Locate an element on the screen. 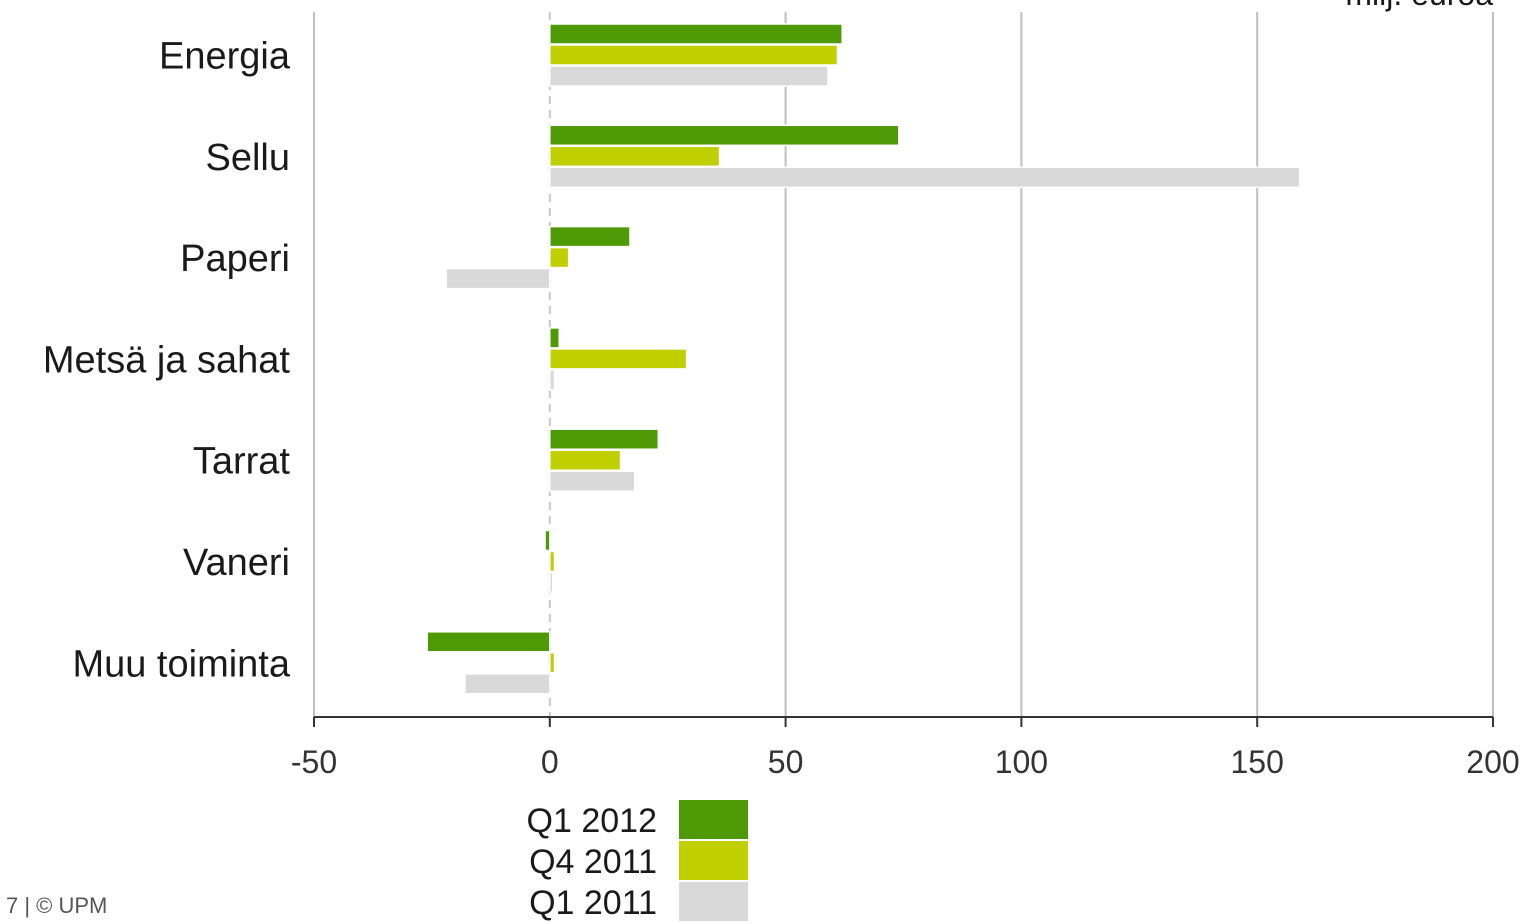 This screenshot has height=923, width=1531. x-tick-label: 0 is located at coordinates (550, 762).